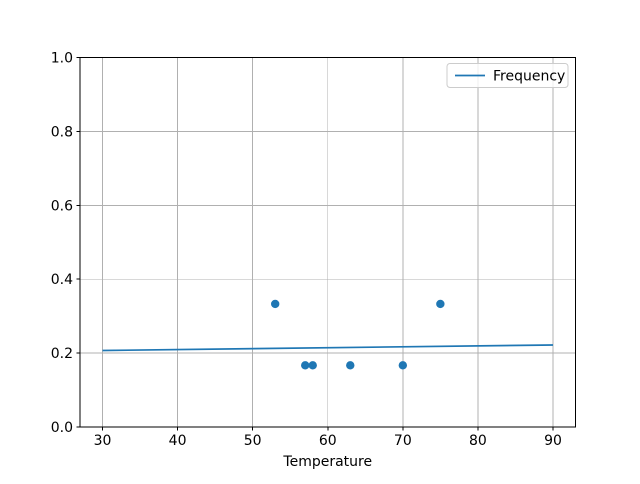 Image resolution: width=640 pixels, height=484 pixels. Describe the element at coordinates (253, 441) in the screenshot. I see `x-tick-label: 50` at that location.